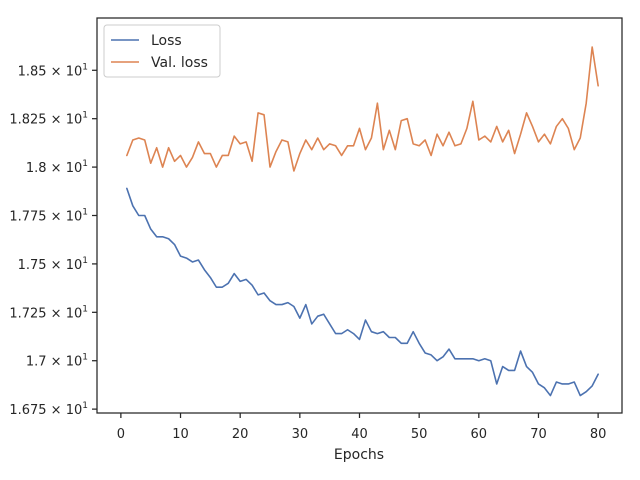 Image resolution: width=640 pixels, height=480 pixels. I want to click on x-tick-label: 60, so click(479, 434).